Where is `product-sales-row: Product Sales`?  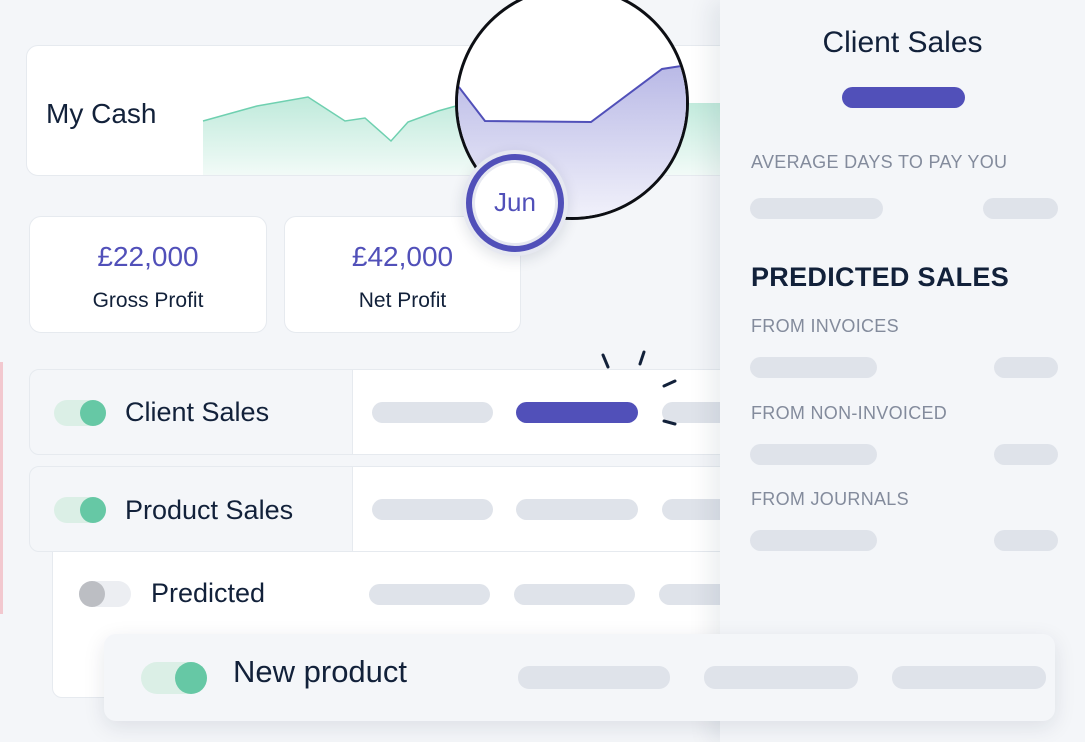
product-sales-row: Product Sales is located at coordinates (399, 509).